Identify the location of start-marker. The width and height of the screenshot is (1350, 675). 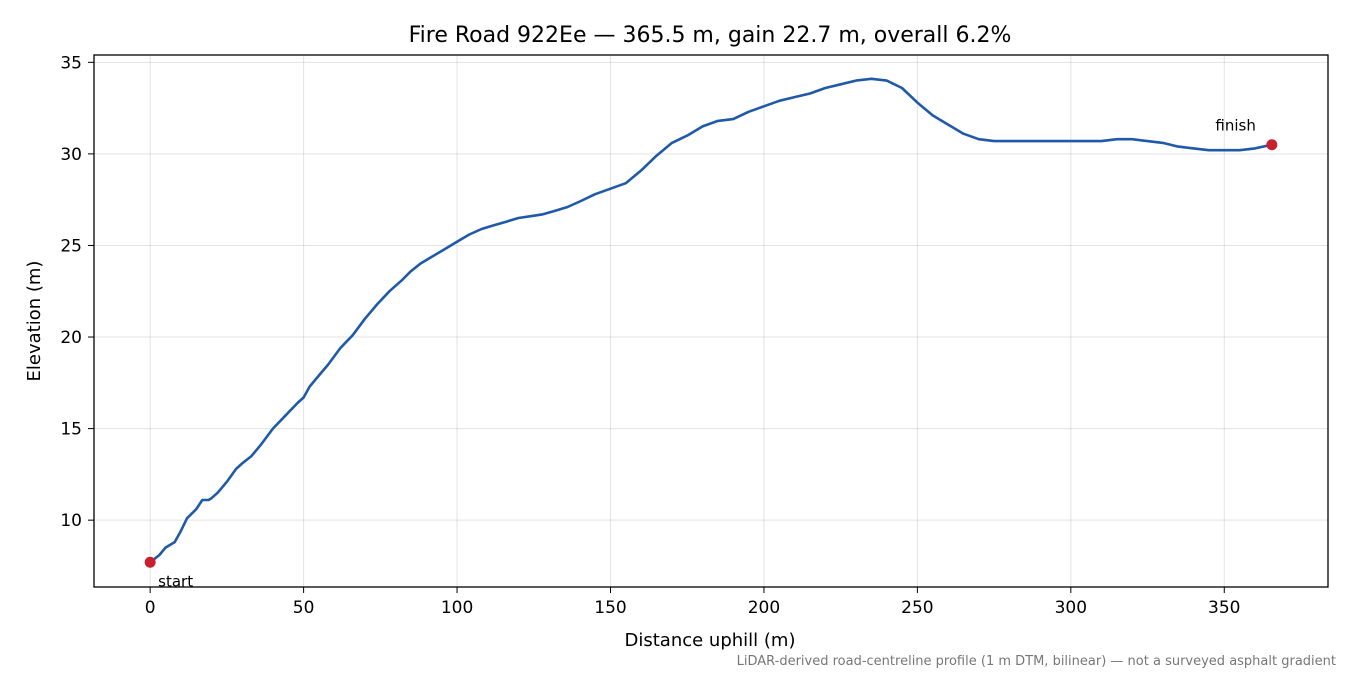
(150, 562).